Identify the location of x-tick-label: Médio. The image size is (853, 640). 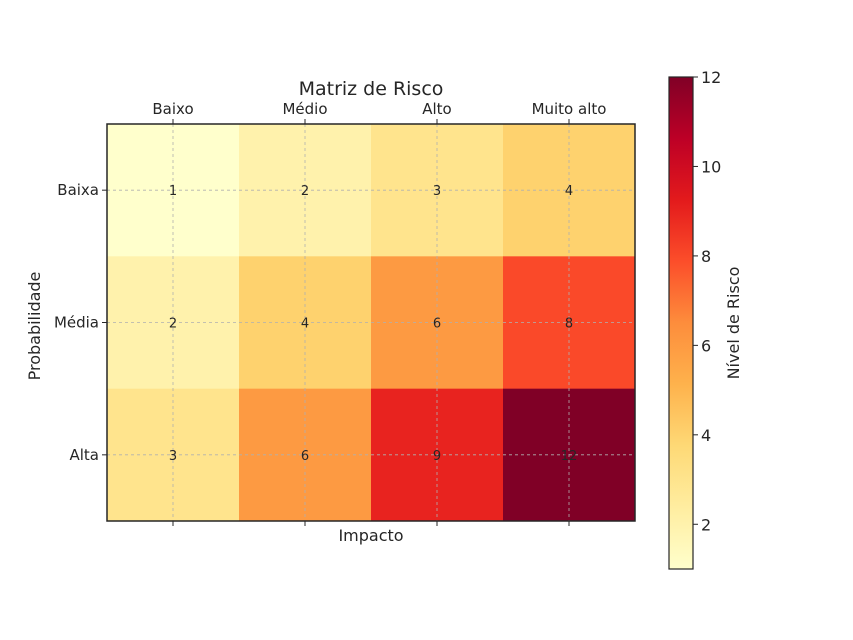
(304, 109).